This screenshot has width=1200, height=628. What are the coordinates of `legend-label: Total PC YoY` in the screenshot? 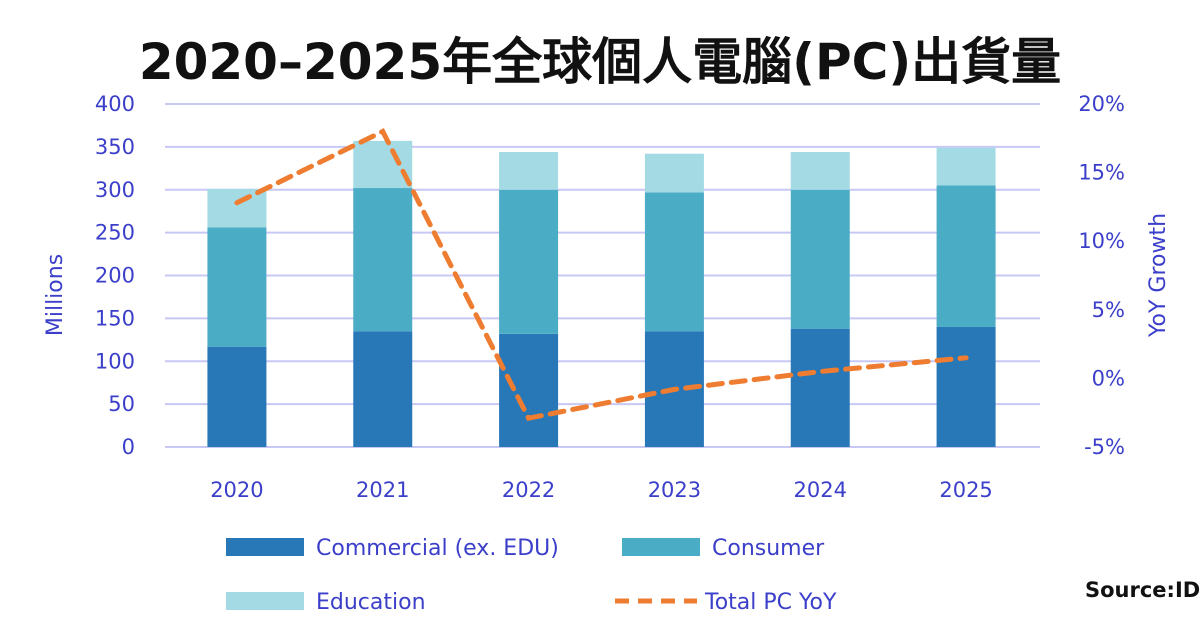 It's located at (770, 602).